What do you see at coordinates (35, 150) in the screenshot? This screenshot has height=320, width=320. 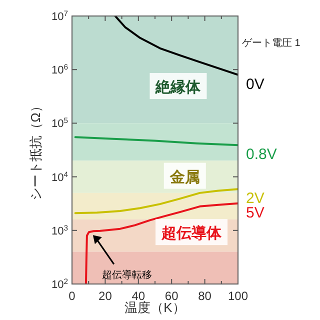 I see `y-axis-title: シート抵抗（Ω）` at bounding box center [35, 150].